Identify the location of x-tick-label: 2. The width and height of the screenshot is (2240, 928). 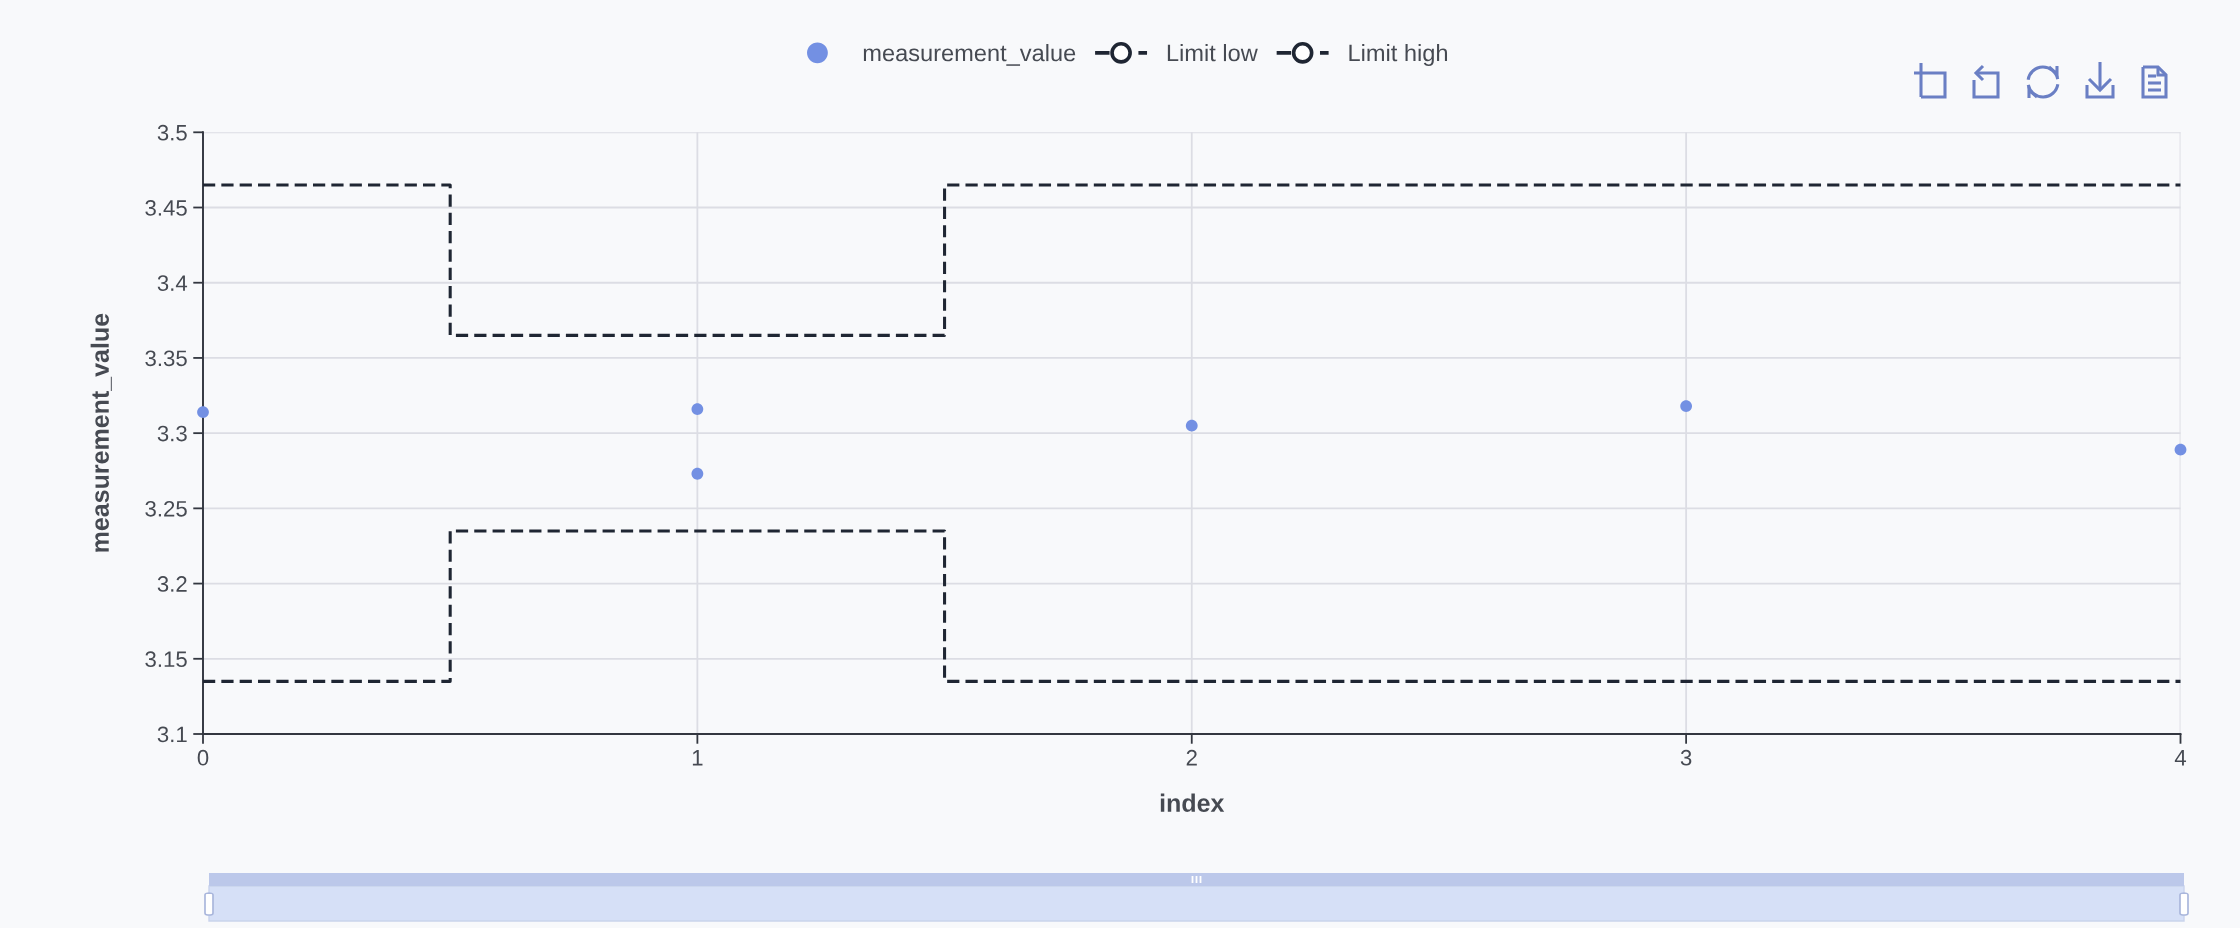
(1191, 757).